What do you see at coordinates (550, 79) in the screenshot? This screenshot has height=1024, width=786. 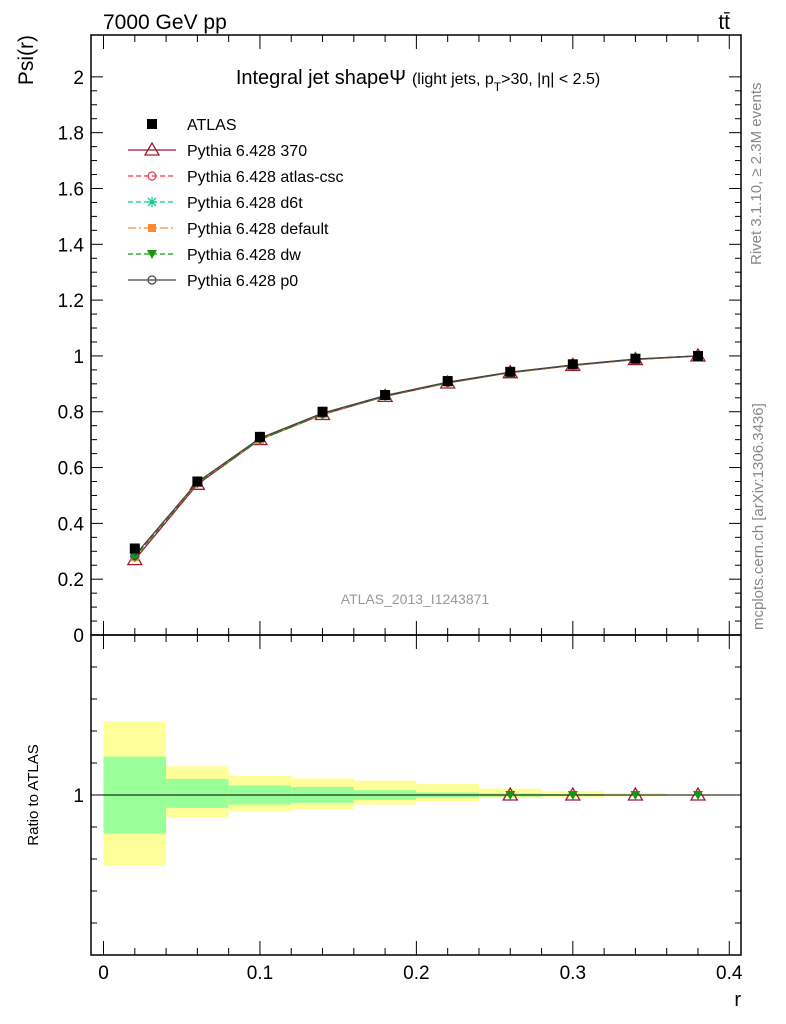 I see `title-cond-2: >30, |η| < 2.5)` at bounding box center [550, 79].